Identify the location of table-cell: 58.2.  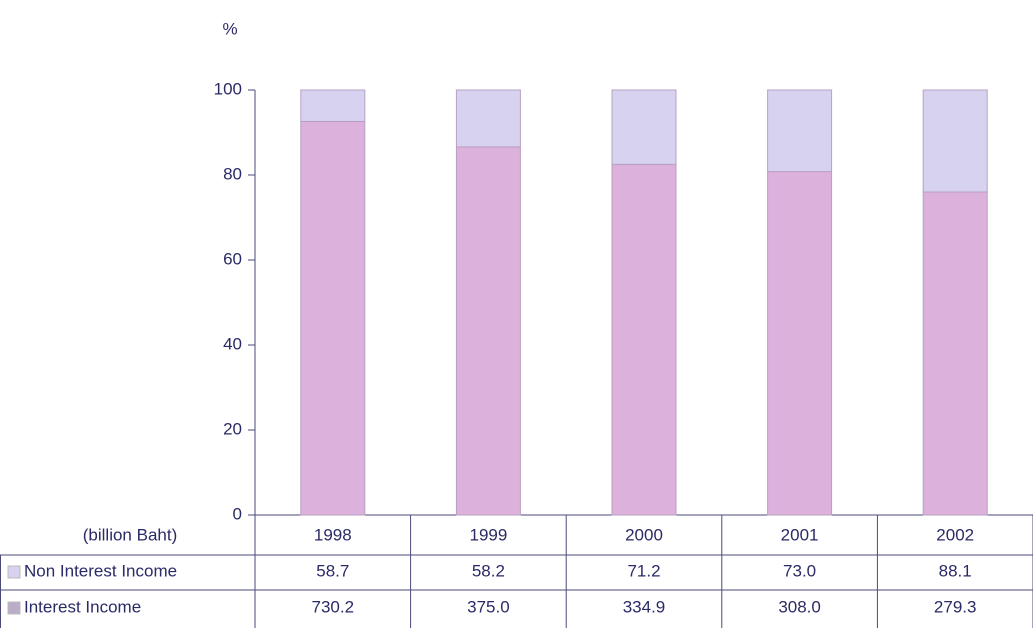
(488, 570).